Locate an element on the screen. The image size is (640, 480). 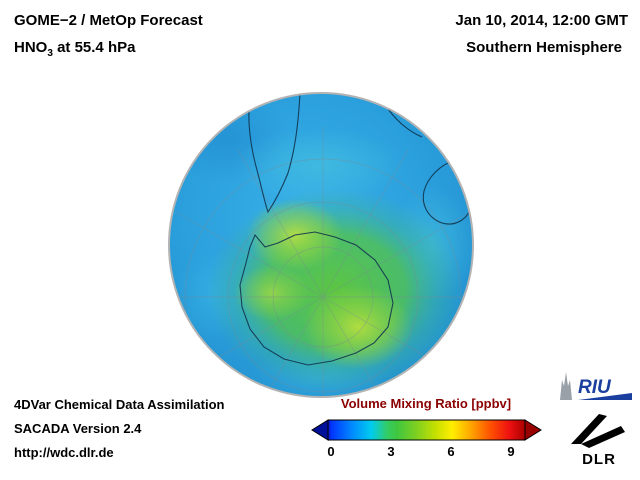
colorbar-tick-9: 9 is located at coordinates (510, 451).